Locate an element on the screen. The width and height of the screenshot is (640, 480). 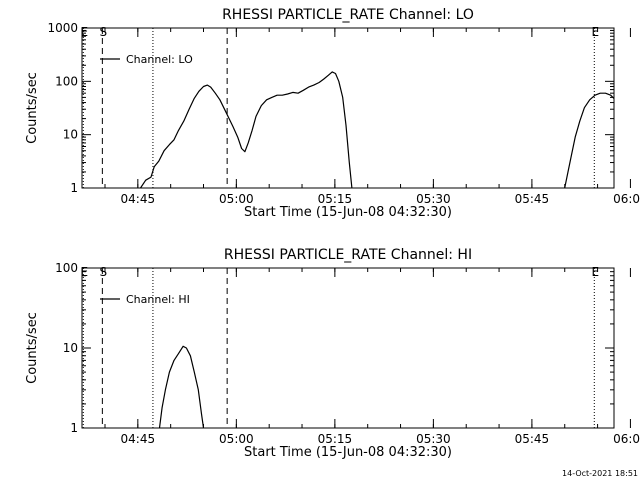
y-tick-label: 1000 is located at coordinates (62, 28).